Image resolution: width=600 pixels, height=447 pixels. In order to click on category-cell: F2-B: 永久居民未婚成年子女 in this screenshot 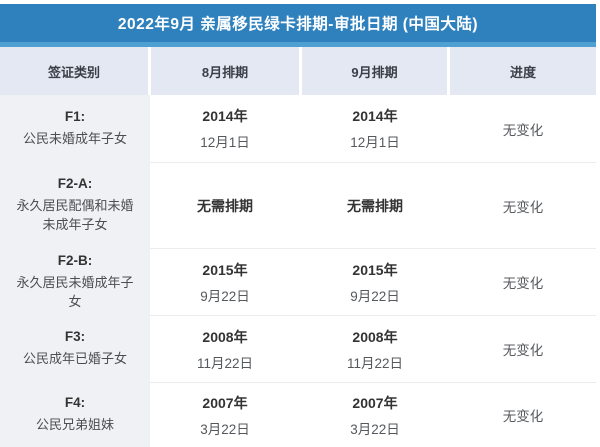, I will do `click(75, 281)`.